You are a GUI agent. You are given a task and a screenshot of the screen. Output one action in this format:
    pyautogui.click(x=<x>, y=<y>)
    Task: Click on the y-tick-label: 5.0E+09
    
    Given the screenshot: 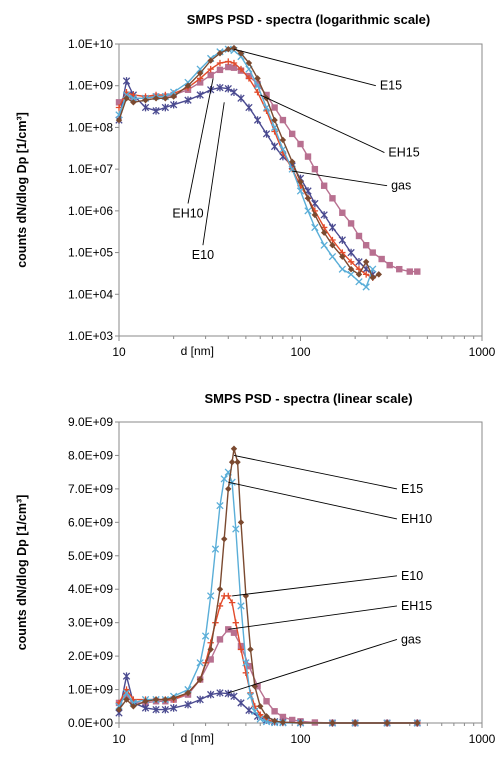 What is the action you would take?
    pyautogui.click(x=90, y=556)
    